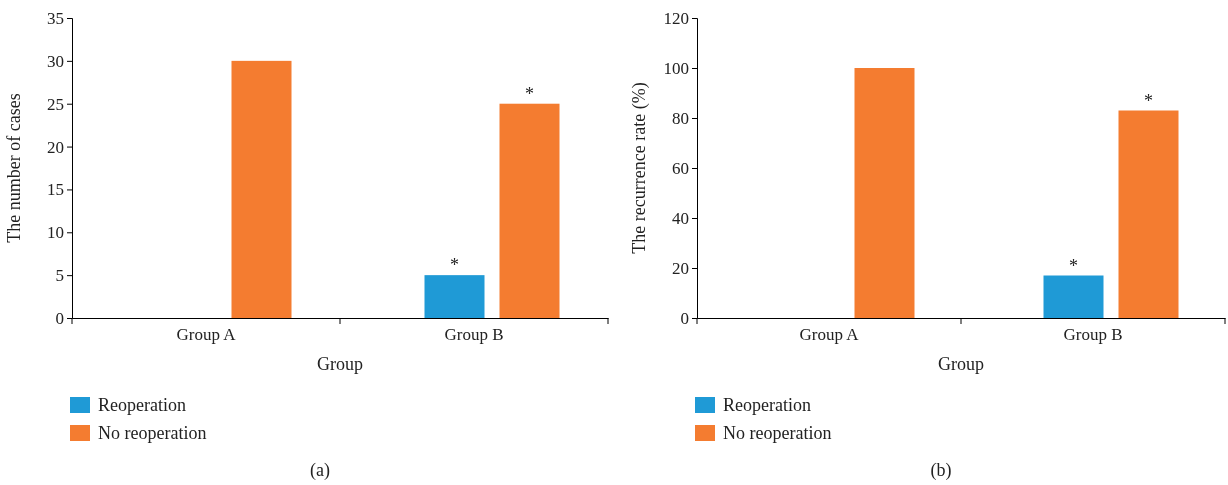 The width and height of the screenshot is (1228, 485). What do you see at coordinates (680, 218) in the screenshot?
I see `y-tick-label: 40` at bounding box center [680, 218].